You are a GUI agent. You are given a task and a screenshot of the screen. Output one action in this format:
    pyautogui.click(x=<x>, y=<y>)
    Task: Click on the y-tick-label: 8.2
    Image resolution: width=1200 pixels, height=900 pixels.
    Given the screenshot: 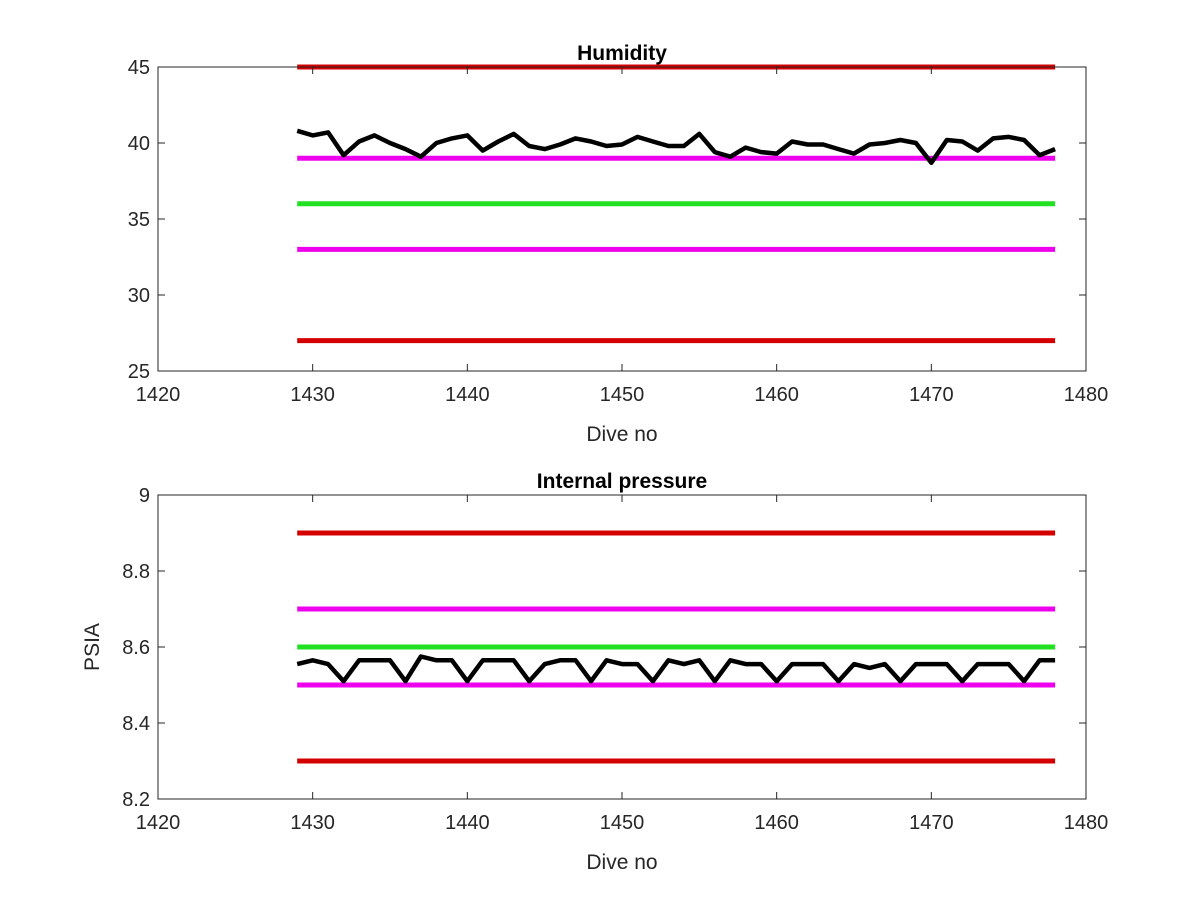 What is the action you would take?
    pyautogui.click(x=136, y=800)
    